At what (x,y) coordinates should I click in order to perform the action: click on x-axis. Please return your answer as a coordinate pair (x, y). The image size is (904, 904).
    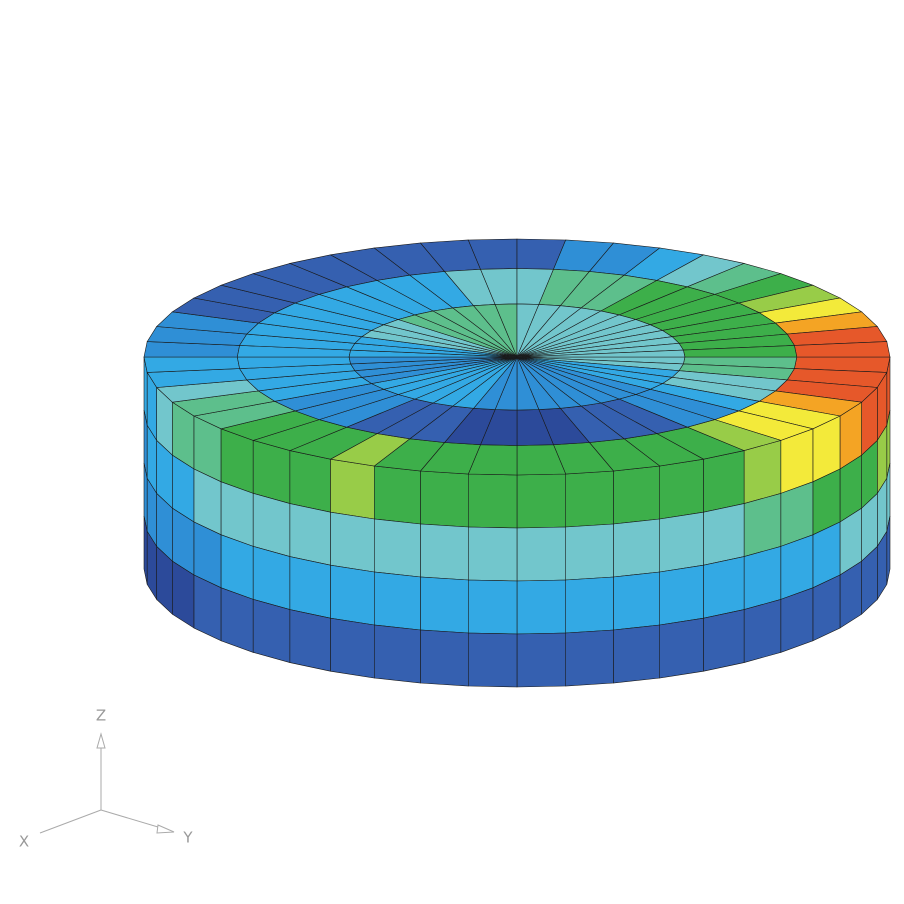
    Looking at the image, I should click on (70, 821).